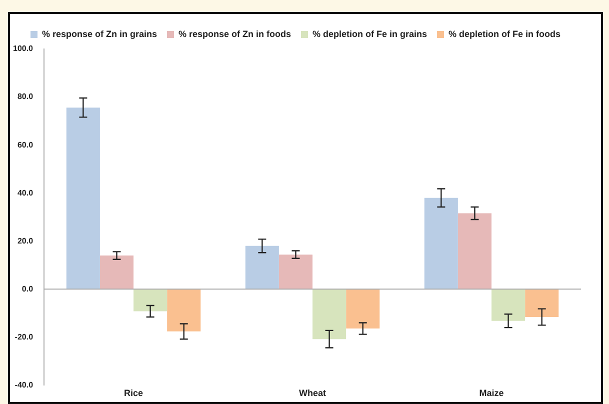 The height and width of the screenshot is (404, 609). Describe the element at coordinates (100, 33) in the screenshot. I see `legend-label: % response of Zn in grains` at that location.